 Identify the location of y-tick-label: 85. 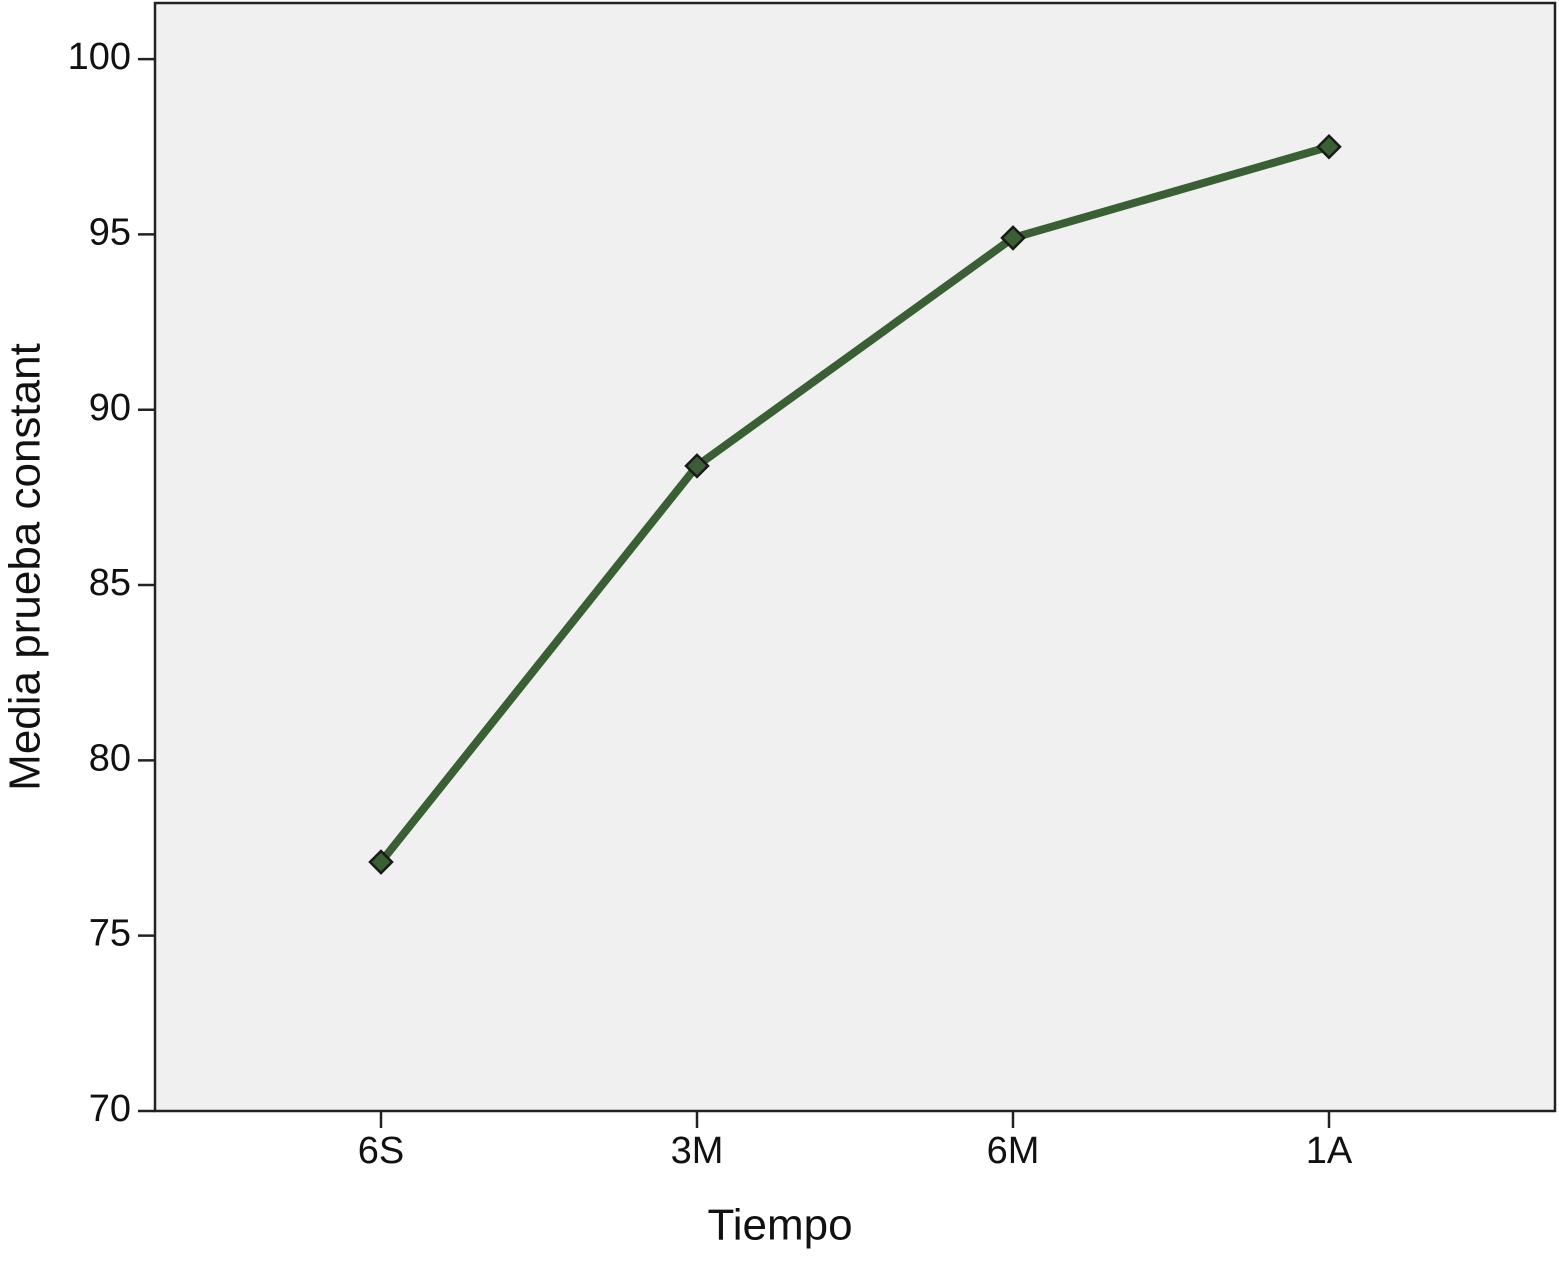
(110, 583).